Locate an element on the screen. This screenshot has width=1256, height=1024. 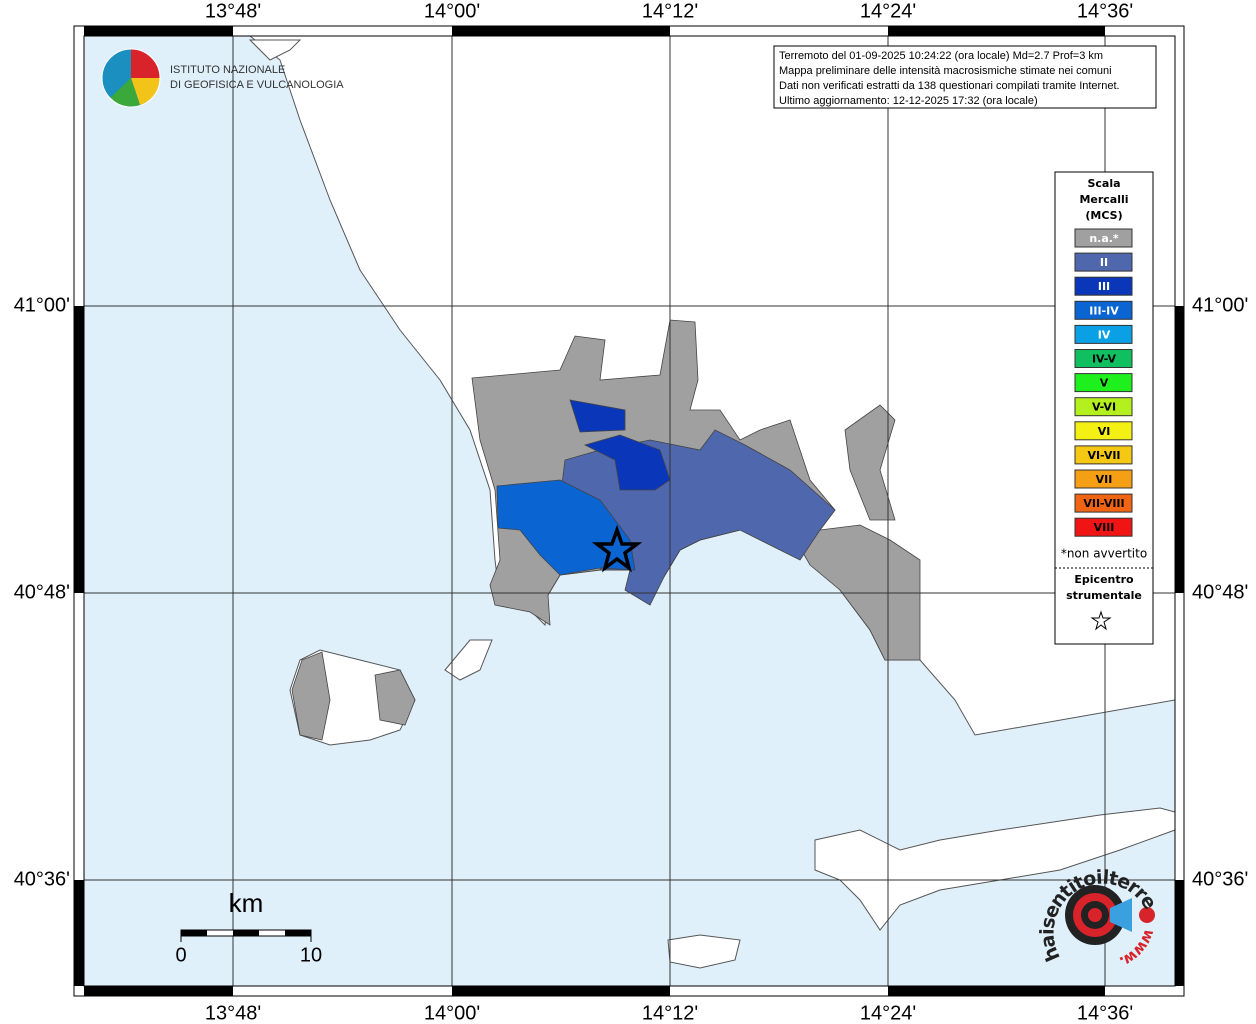
legend-title: Mercalli is located at coordinates (1103, 199).